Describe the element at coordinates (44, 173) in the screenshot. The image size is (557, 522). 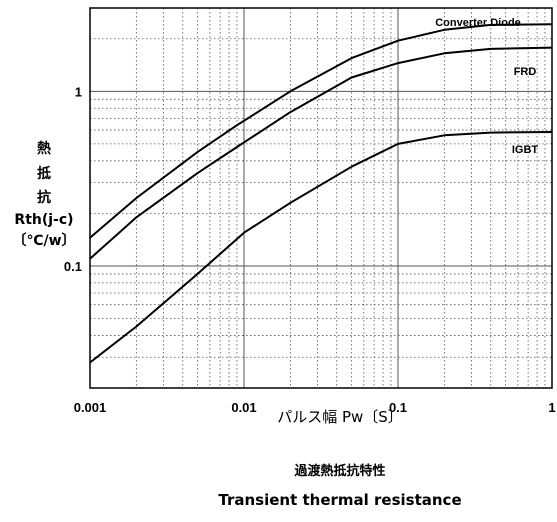
I see `y-axis-label-line: 抵` at that location.